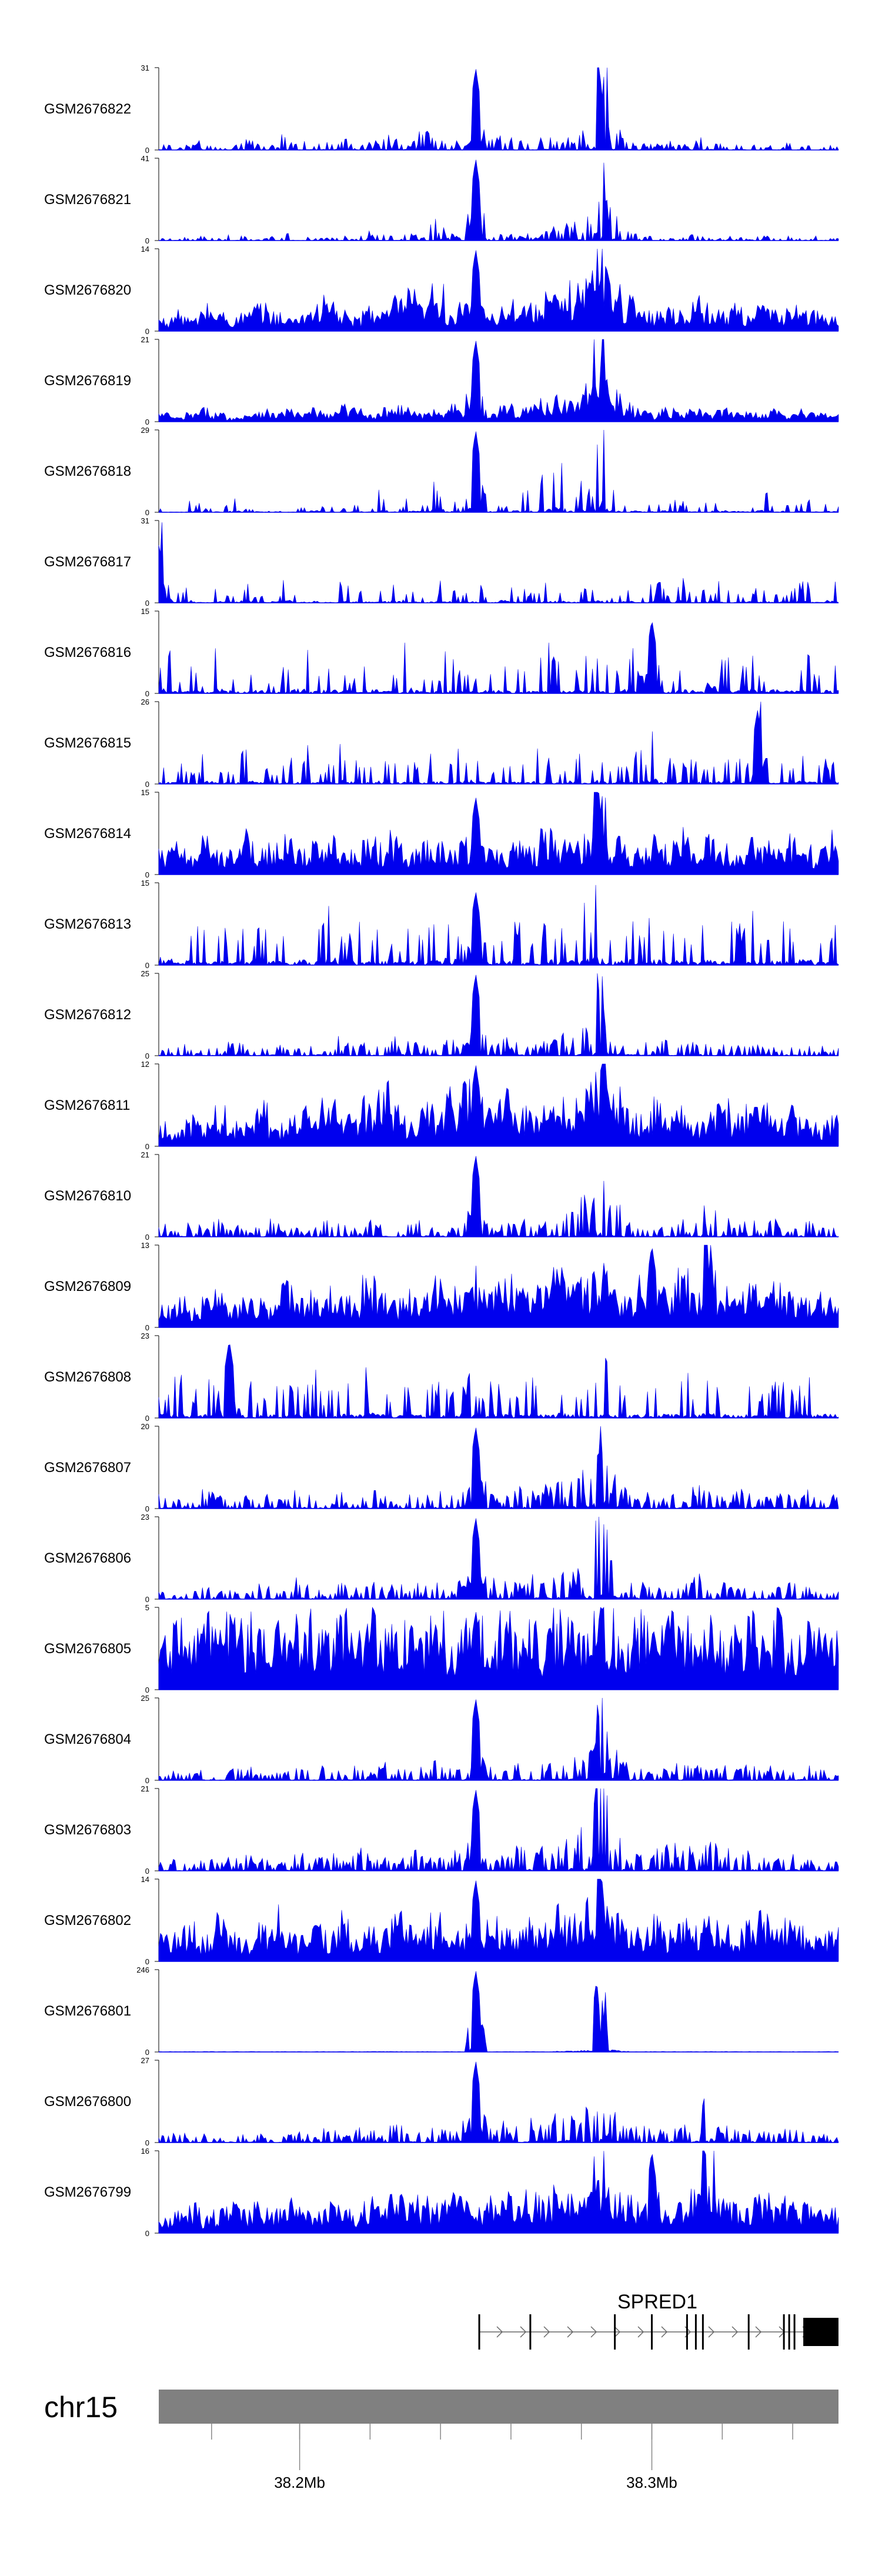  Describe the element at coordinates (142, 1970) in the screenshot. I see `y-max-tick-label: 246` at that location.